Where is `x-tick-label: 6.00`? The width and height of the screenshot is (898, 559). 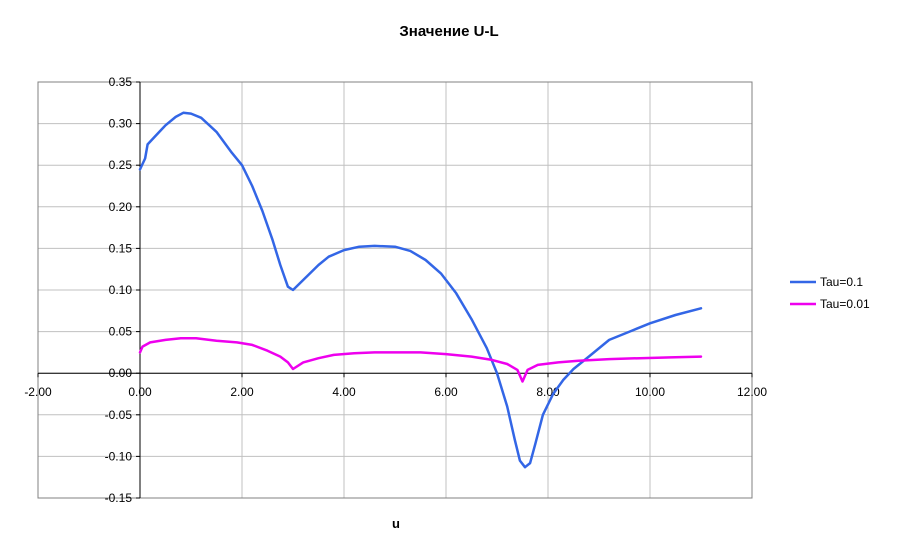
x-tick-label: 6.00 is located at coordinates (446, 392).